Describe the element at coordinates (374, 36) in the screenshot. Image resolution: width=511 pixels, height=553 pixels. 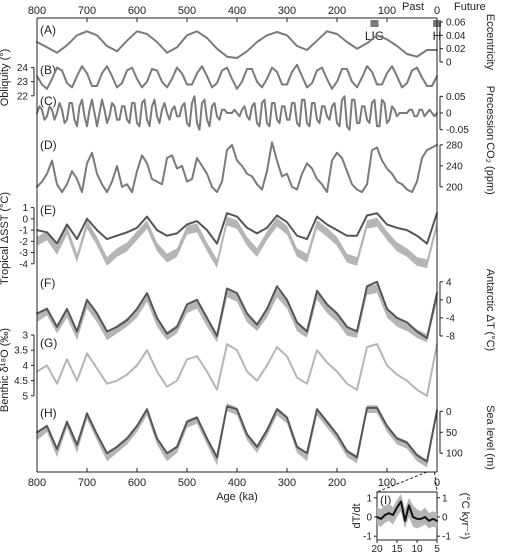
I see `event-marker-label: LIG` at that location.